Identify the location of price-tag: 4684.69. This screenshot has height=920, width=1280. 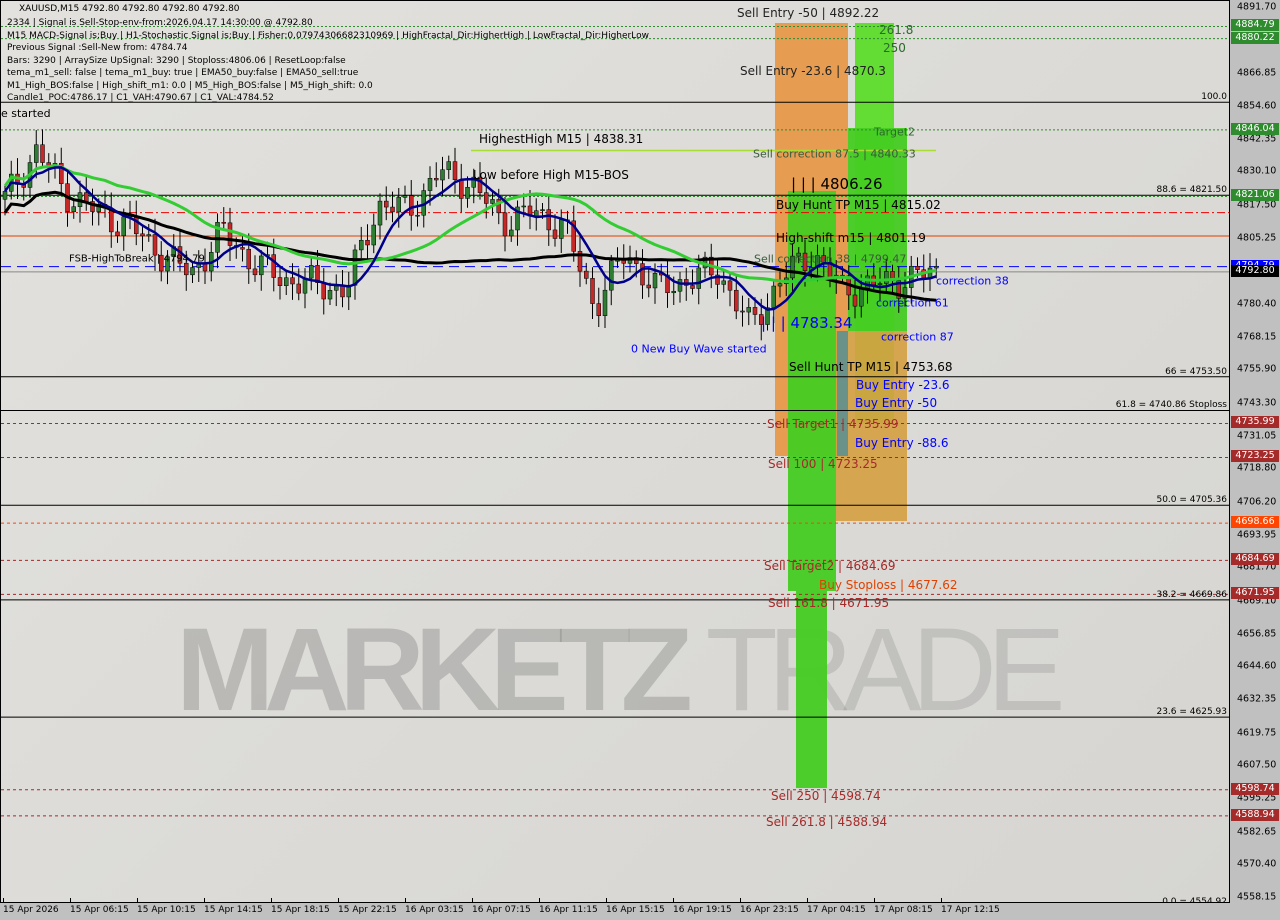
(1255, 559).